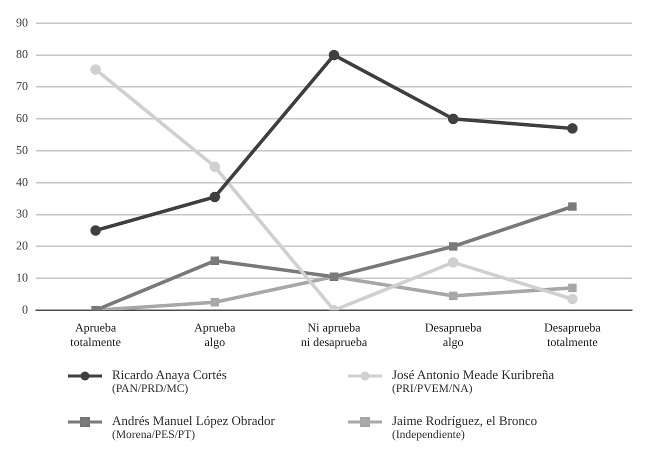 This screenshot has height=476, width=650. I want to click on y-tick-label: 0, so click(25, 309).